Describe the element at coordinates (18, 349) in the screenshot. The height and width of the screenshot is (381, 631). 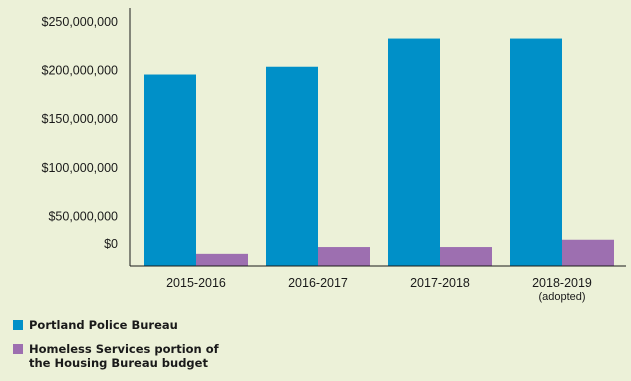
I see `legend-swatch-homeless-services` at that location.